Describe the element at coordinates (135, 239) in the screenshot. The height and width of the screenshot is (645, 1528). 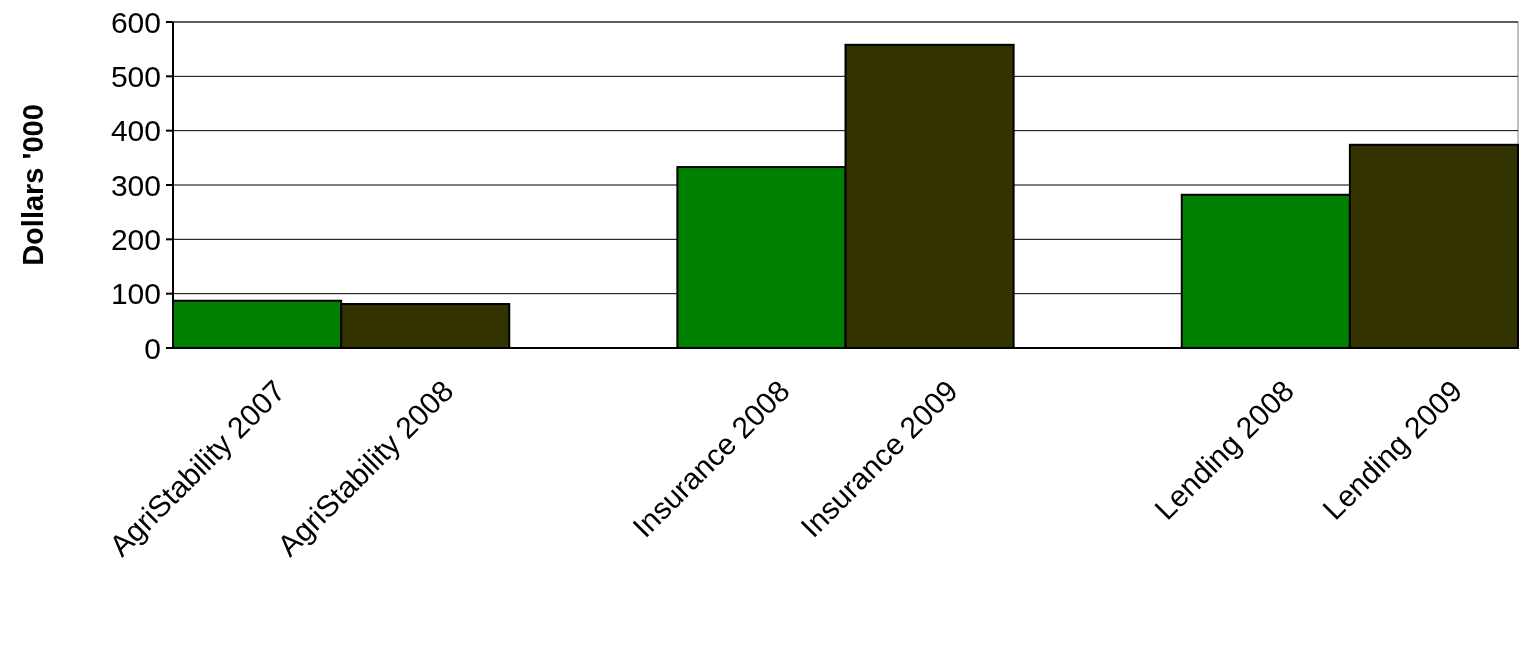
I see `y-tick-label: 200` at that location.